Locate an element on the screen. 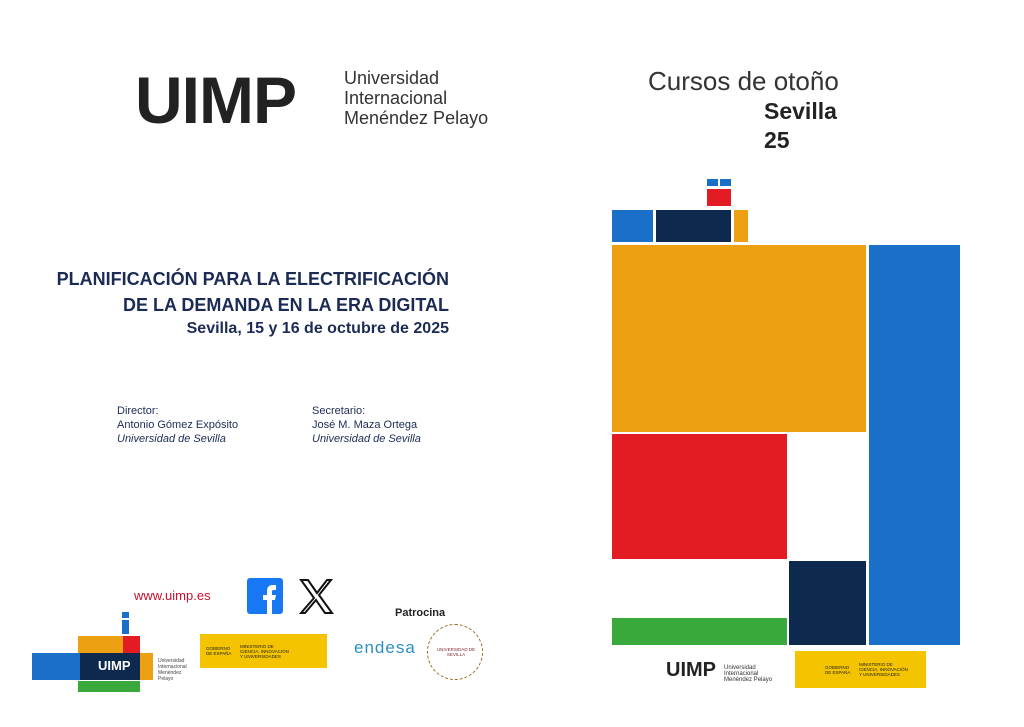 Image resolution: width=1024 pixels, height=727 pixels. footer-logo-graphic is located at coordinates (92, 652).